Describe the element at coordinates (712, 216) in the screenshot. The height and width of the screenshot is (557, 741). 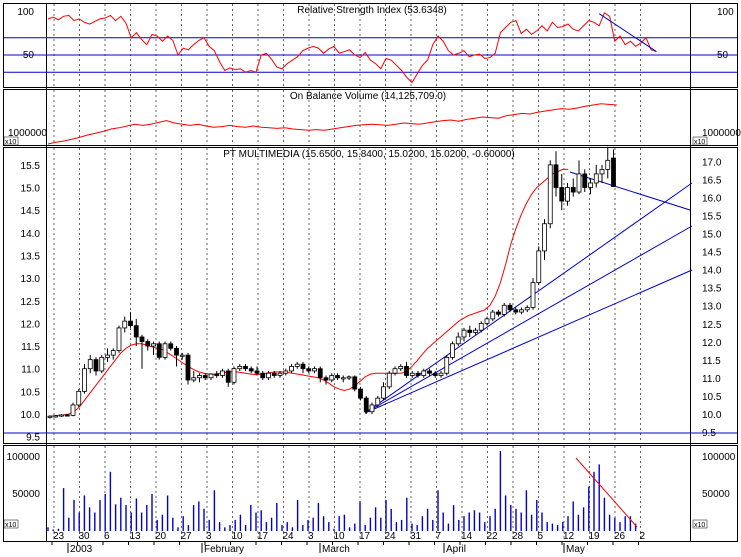
I see `price-tick-right: 15.5` at that location.